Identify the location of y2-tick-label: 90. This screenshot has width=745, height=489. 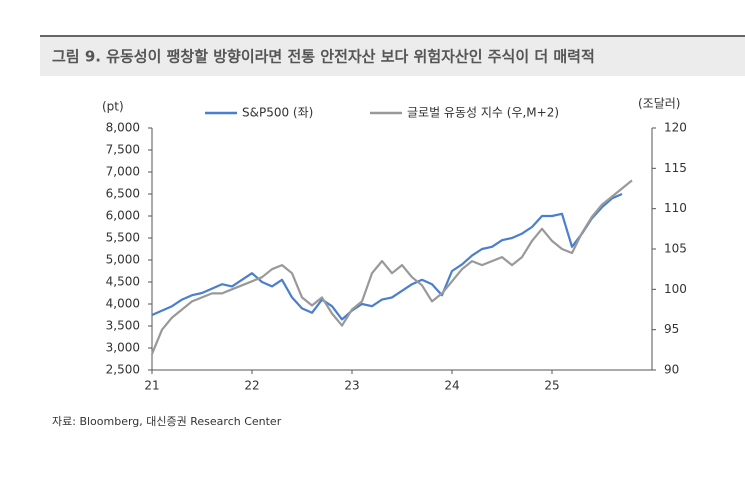
(671, 370).